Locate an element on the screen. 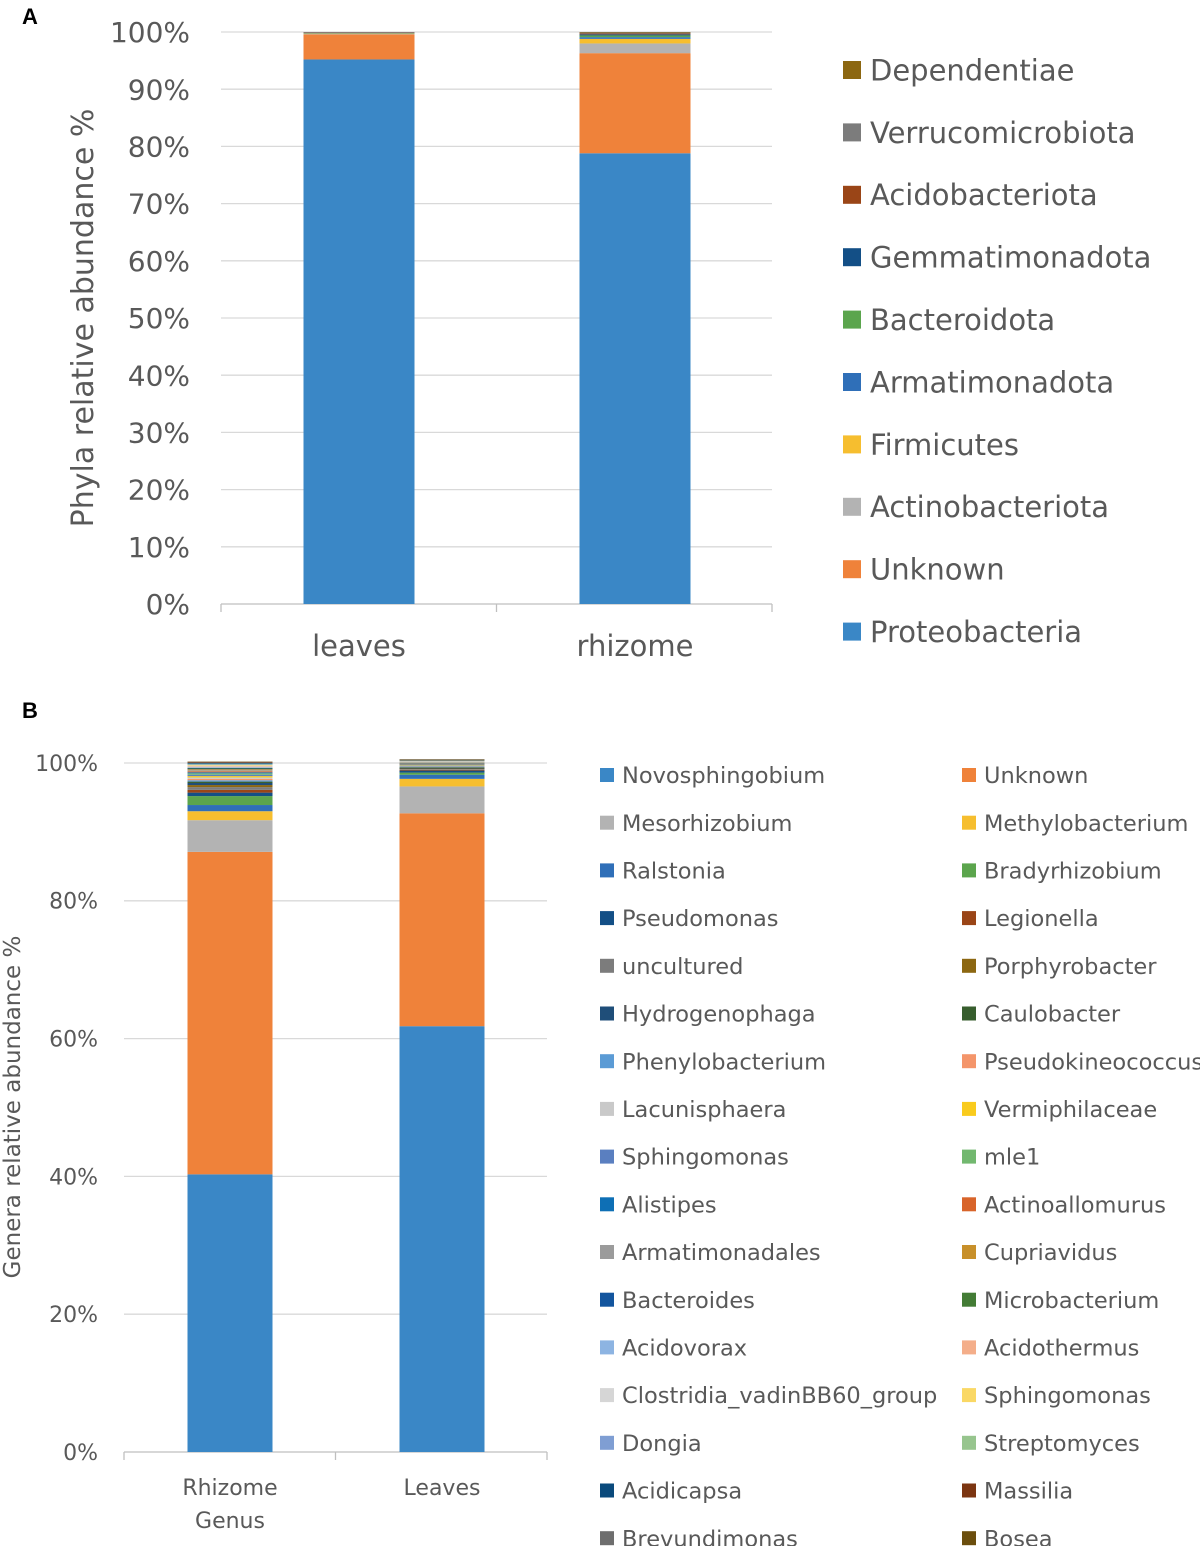 This screenshot has width=1200, height=1546. panel-b-legend-swatch-bosea is located at coordinates (969, 1538).